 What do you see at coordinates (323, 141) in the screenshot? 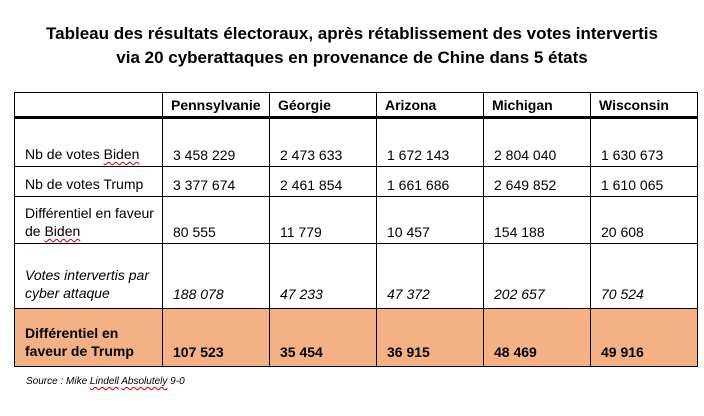
I see `cell-biden-georgie: 2 473 633` at bounding box center [323, 141].